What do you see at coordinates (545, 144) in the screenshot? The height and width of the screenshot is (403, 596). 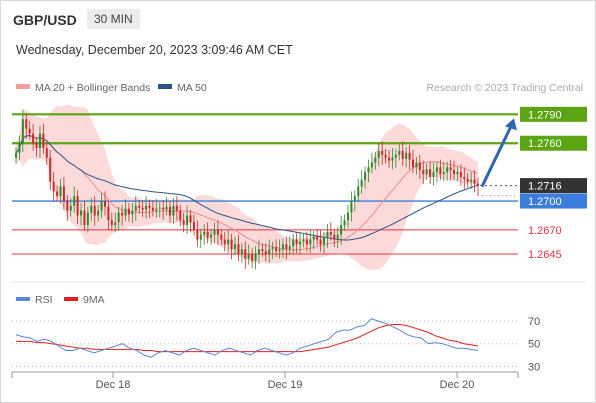 I see `level-label-1.2760: 1.2760` at bounding box center [545, 144].